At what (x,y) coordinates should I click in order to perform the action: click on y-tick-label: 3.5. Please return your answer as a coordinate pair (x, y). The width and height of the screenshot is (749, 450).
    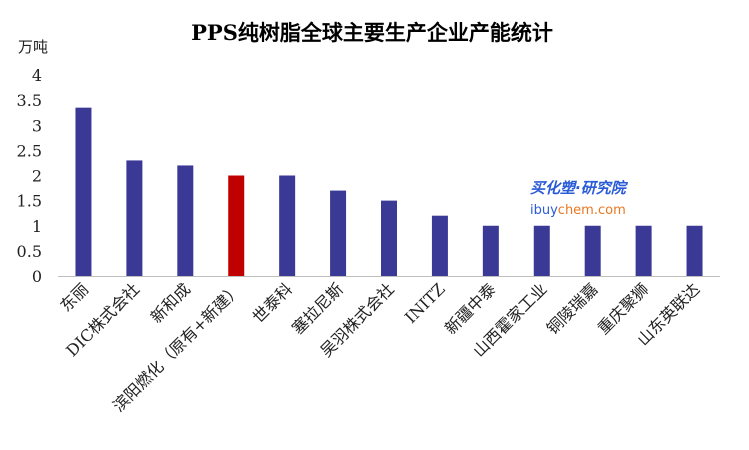
    Looking at the image, I should click on (29, 100).